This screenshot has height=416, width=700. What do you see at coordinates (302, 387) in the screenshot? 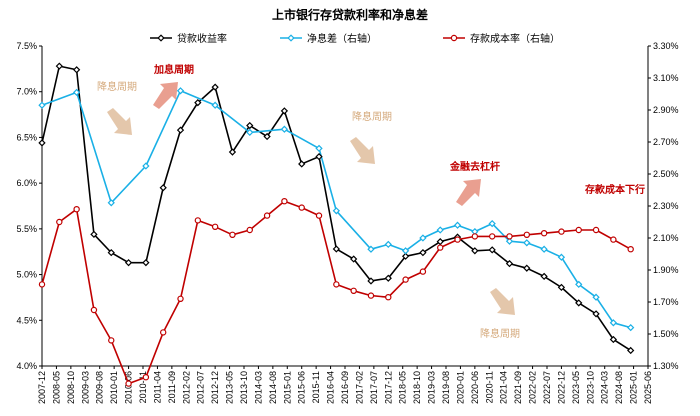
I see `x-tick-label: 2015-06` at bounding box center [302, 387].